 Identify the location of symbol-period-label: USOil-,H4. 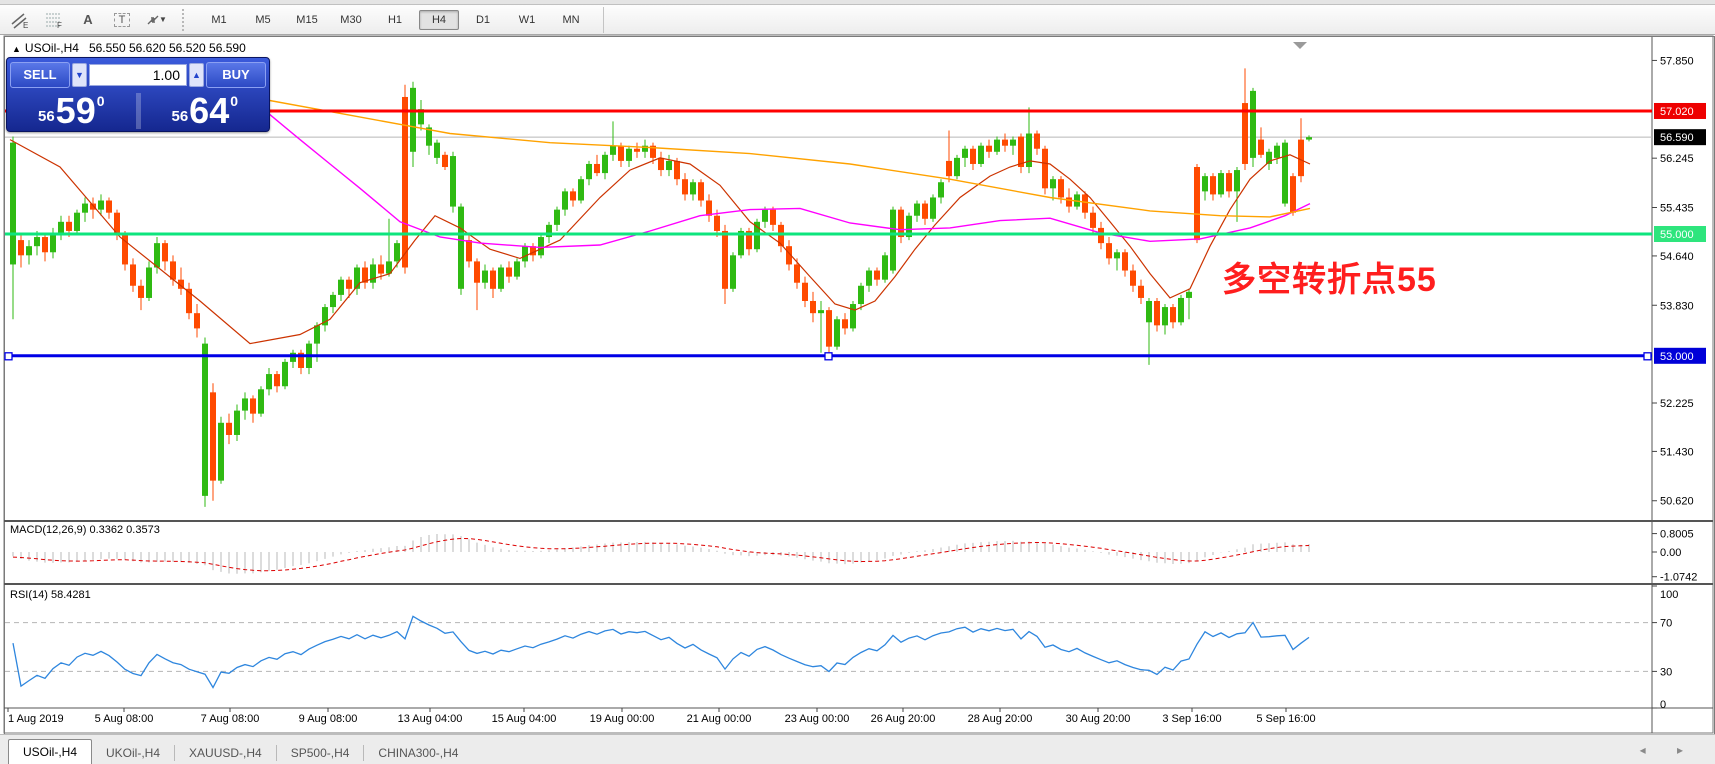
(51, 48).